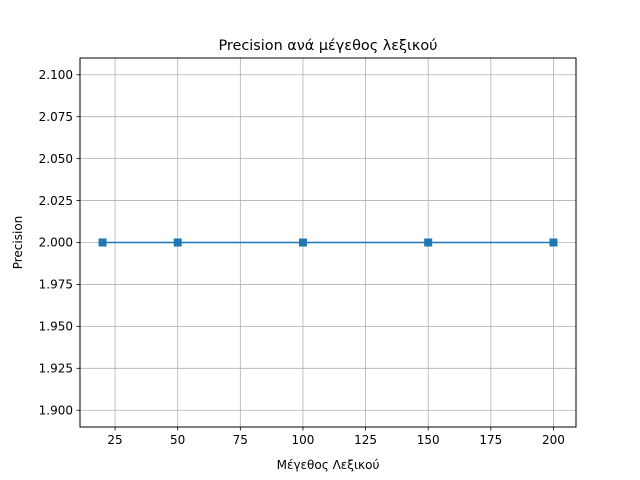 The width and height of the screenshot is (640, 480). I want to click on x-tick-label: 75, so click(240, 440).